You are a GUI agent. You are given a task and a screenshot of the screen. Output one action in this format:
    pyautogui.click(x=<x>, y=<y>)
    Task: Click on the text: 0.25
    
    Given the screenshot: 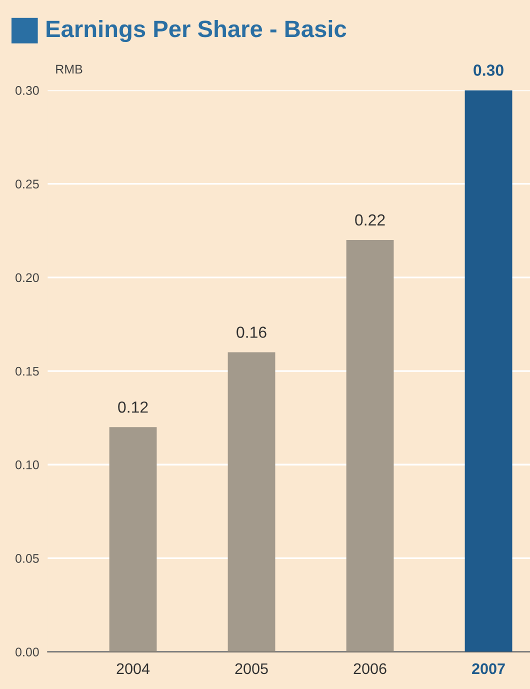 What is the action you would take?
    pyautogui.click(x=27, y=184)
    